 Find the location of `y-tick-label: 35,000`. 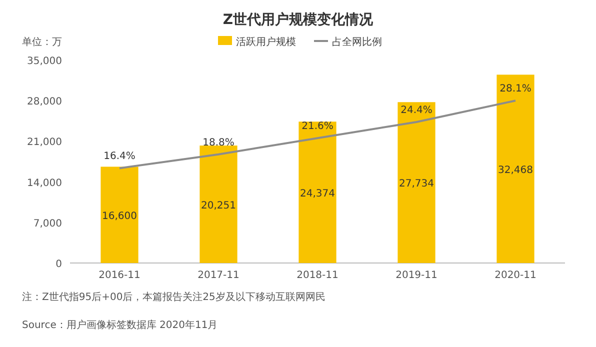

y-tick-label: 35,000 is located at coordinates (44, 61).